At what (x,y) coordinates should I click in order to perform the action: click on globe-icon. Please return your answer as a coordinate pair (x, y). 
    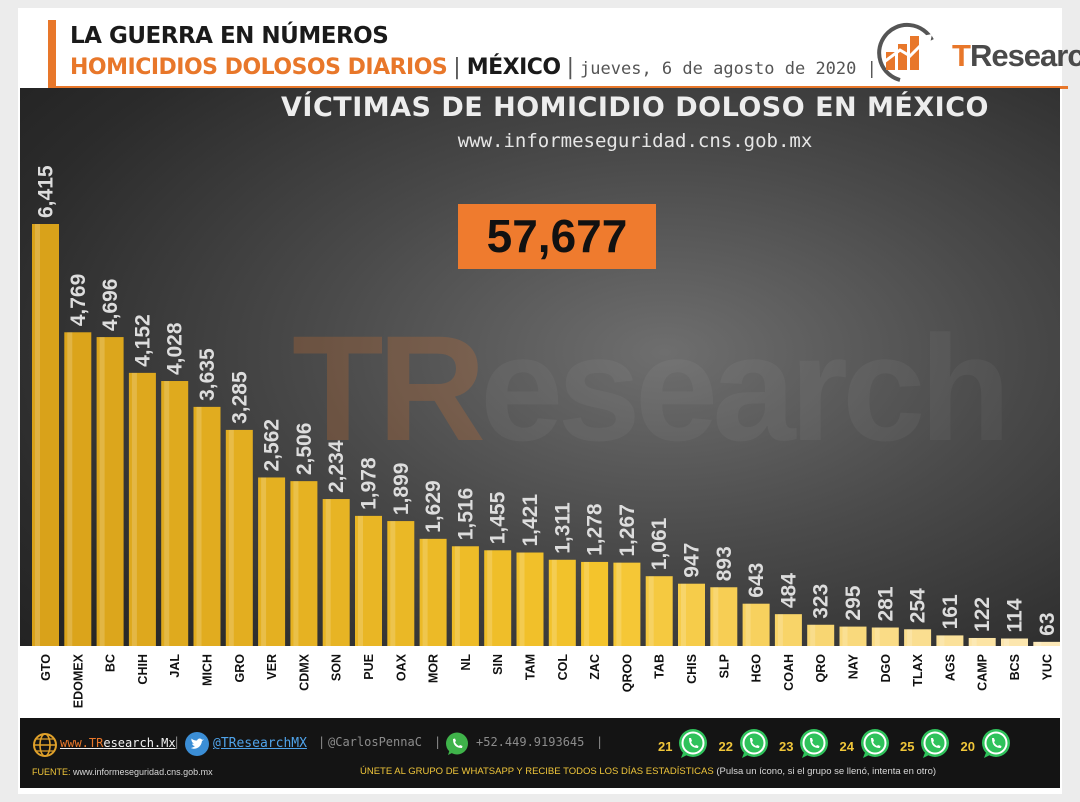
    Looking at the image, I should click on (45, 745).